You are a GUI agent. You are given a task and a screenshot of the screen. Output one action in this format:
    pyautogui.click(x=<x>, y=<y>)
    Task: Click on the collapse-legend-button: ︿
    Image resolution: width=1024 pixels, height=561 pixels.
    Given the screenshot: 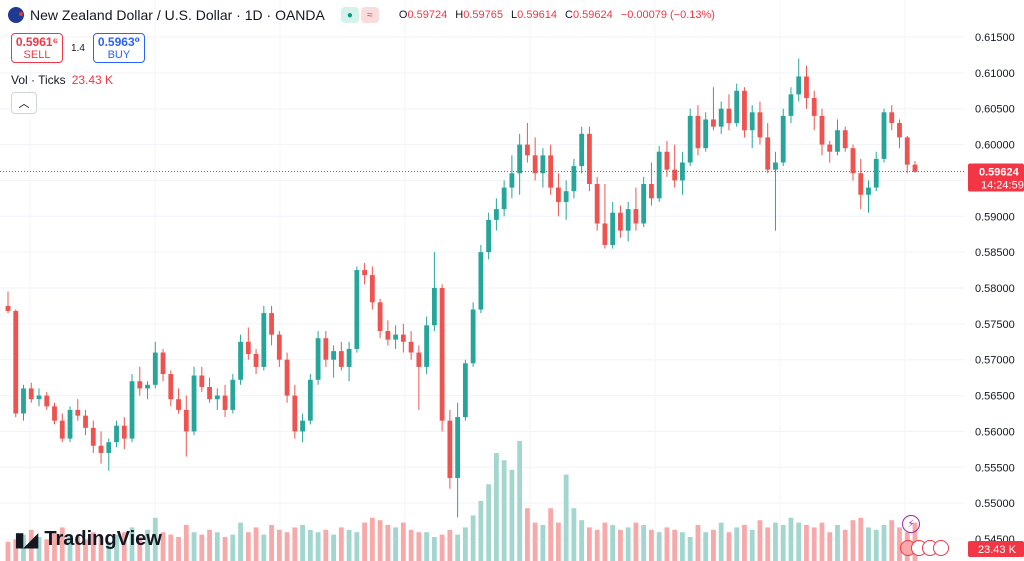 What is the action you would take?
    pyautogui.click(x=24, y=103)
    